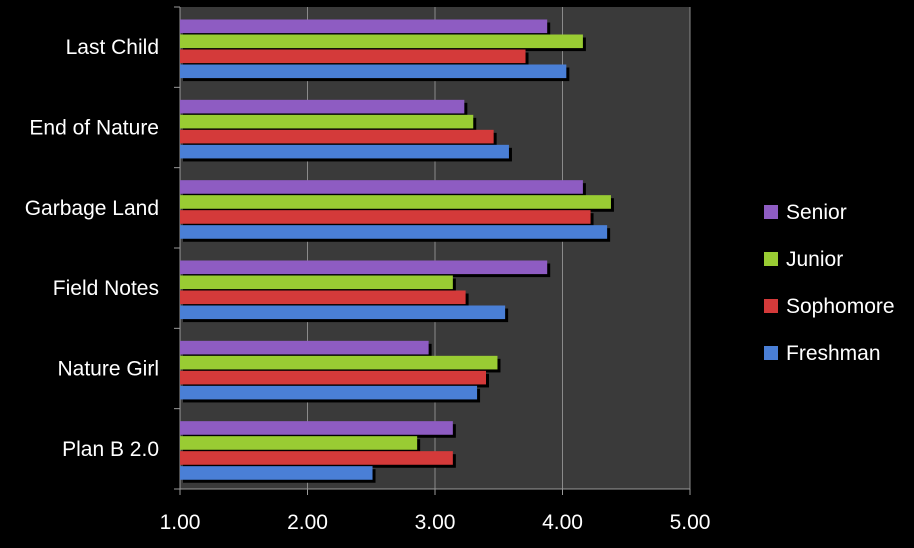 The height and width of the screenshot is (548, 914). What do you see at coordinates (771, 306) in the screenshot?
I see `legend-swatch-sophomore` at bounding box center [771, 306].